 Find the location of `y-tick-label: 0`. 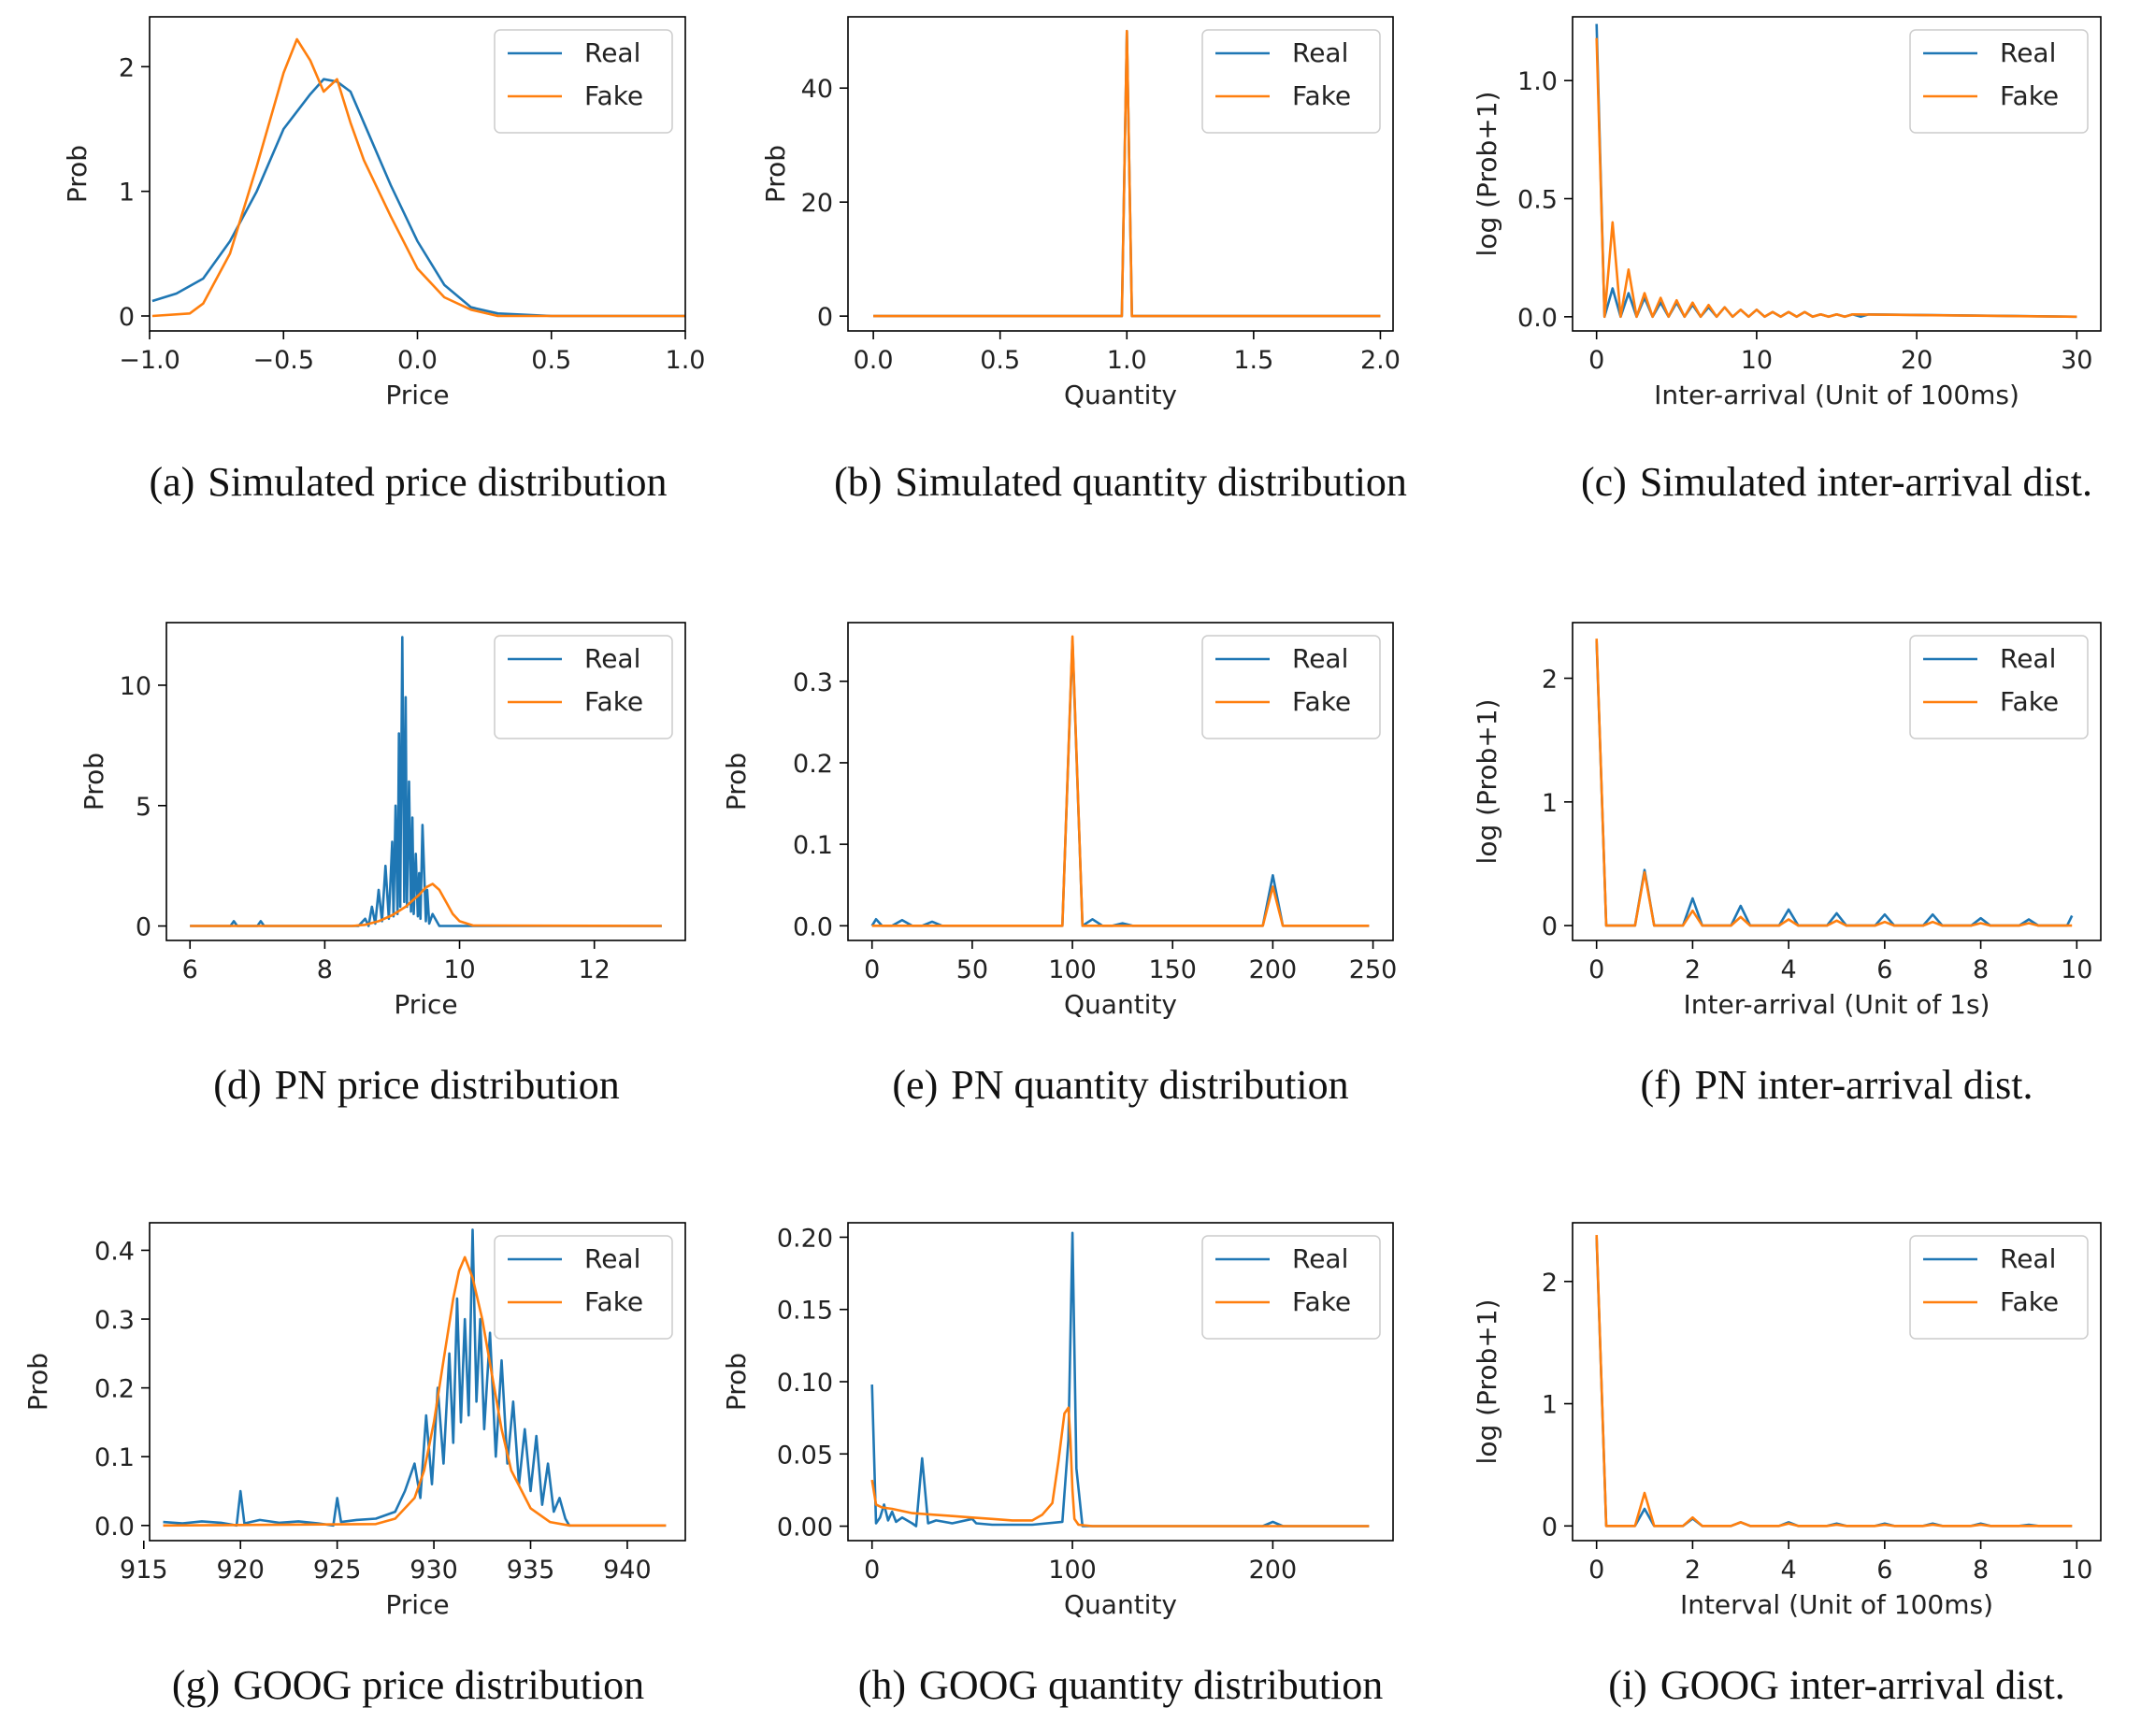

y-tick-label: 0 is located at coordinates (1550, 926).